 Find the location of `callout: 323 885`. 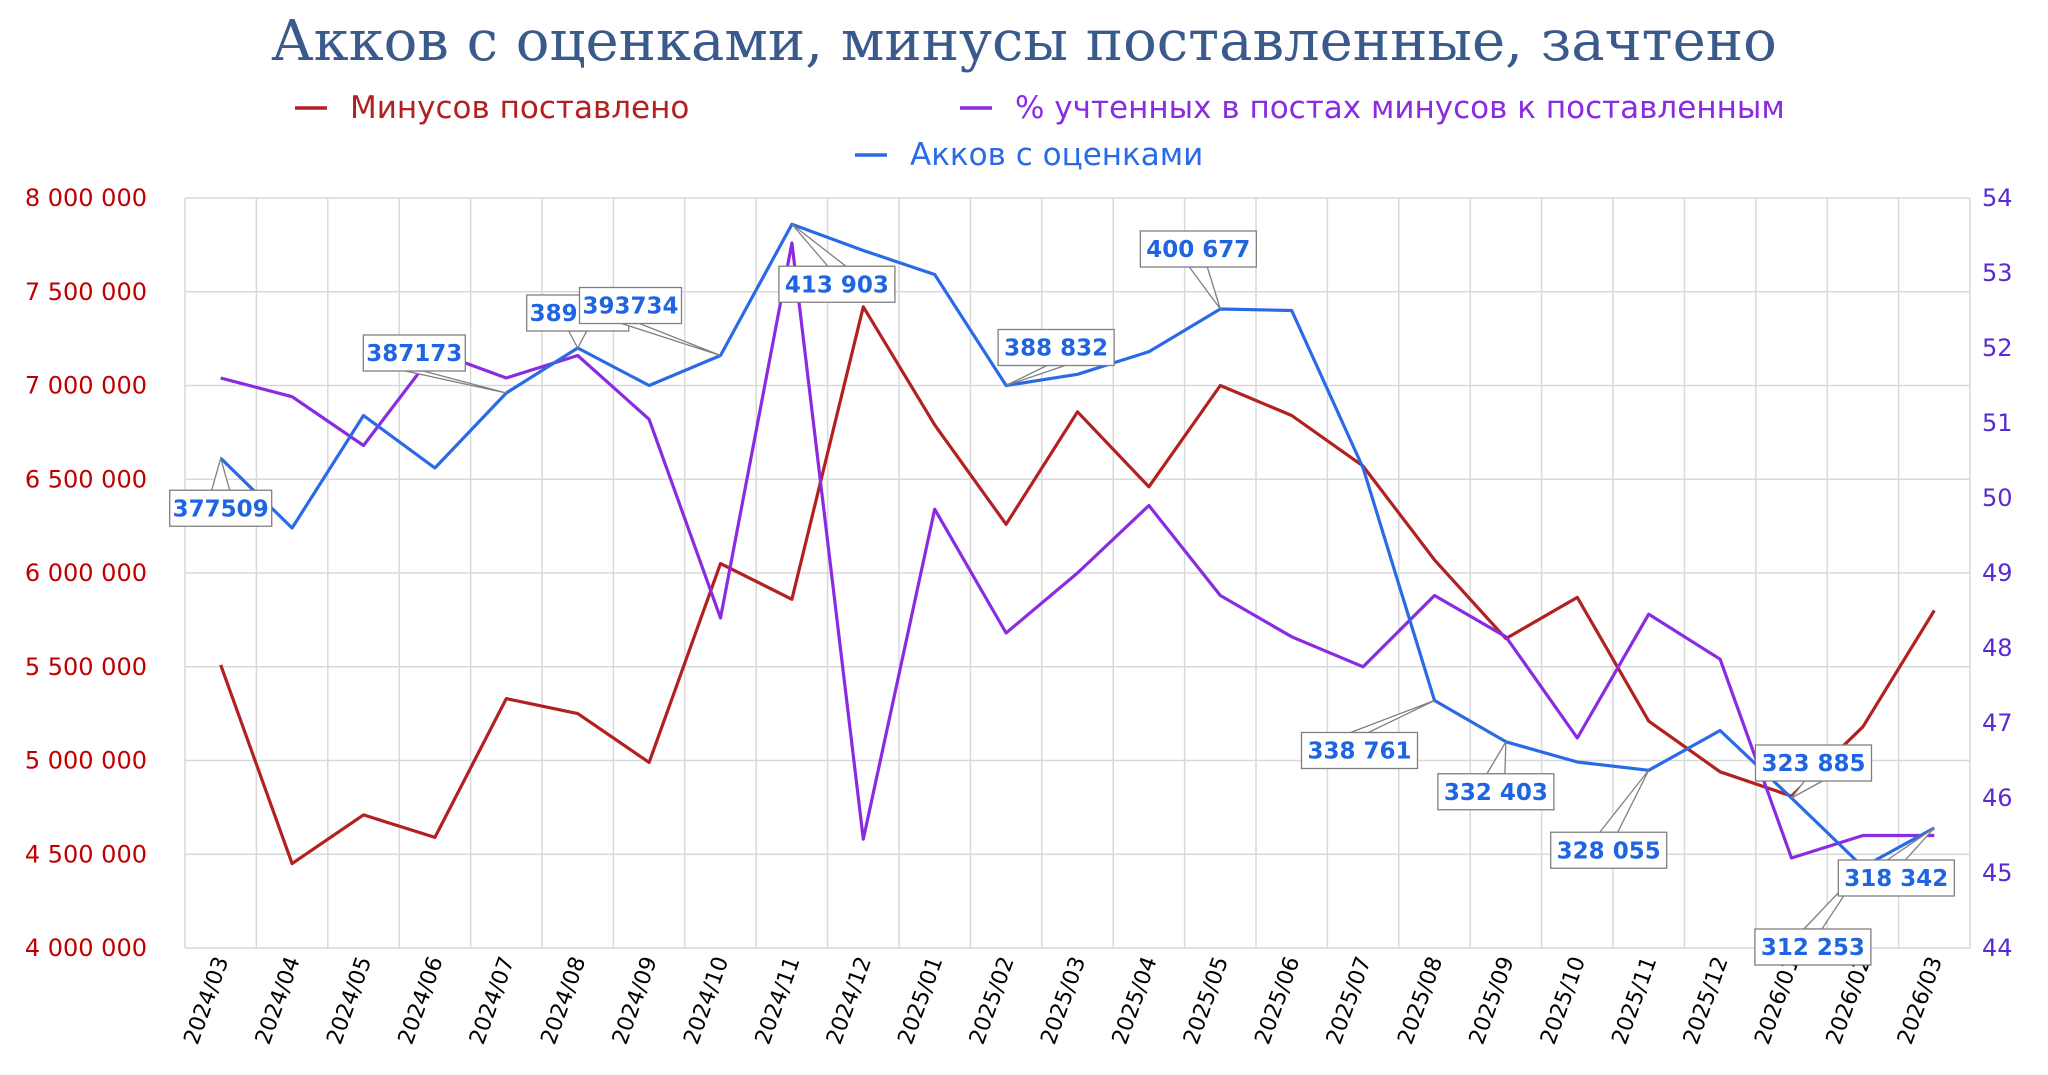

callout: 323 885 is located at coordinates (1813, 771).